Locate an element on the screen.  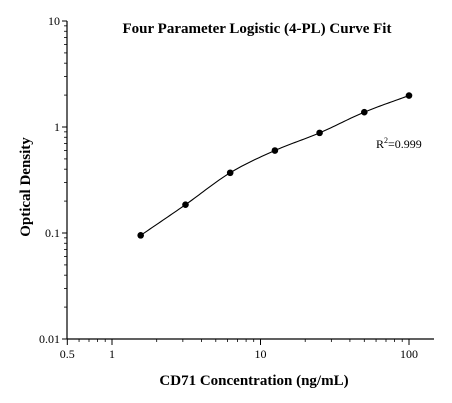
y-ticks is located at coordinates (64, 180).